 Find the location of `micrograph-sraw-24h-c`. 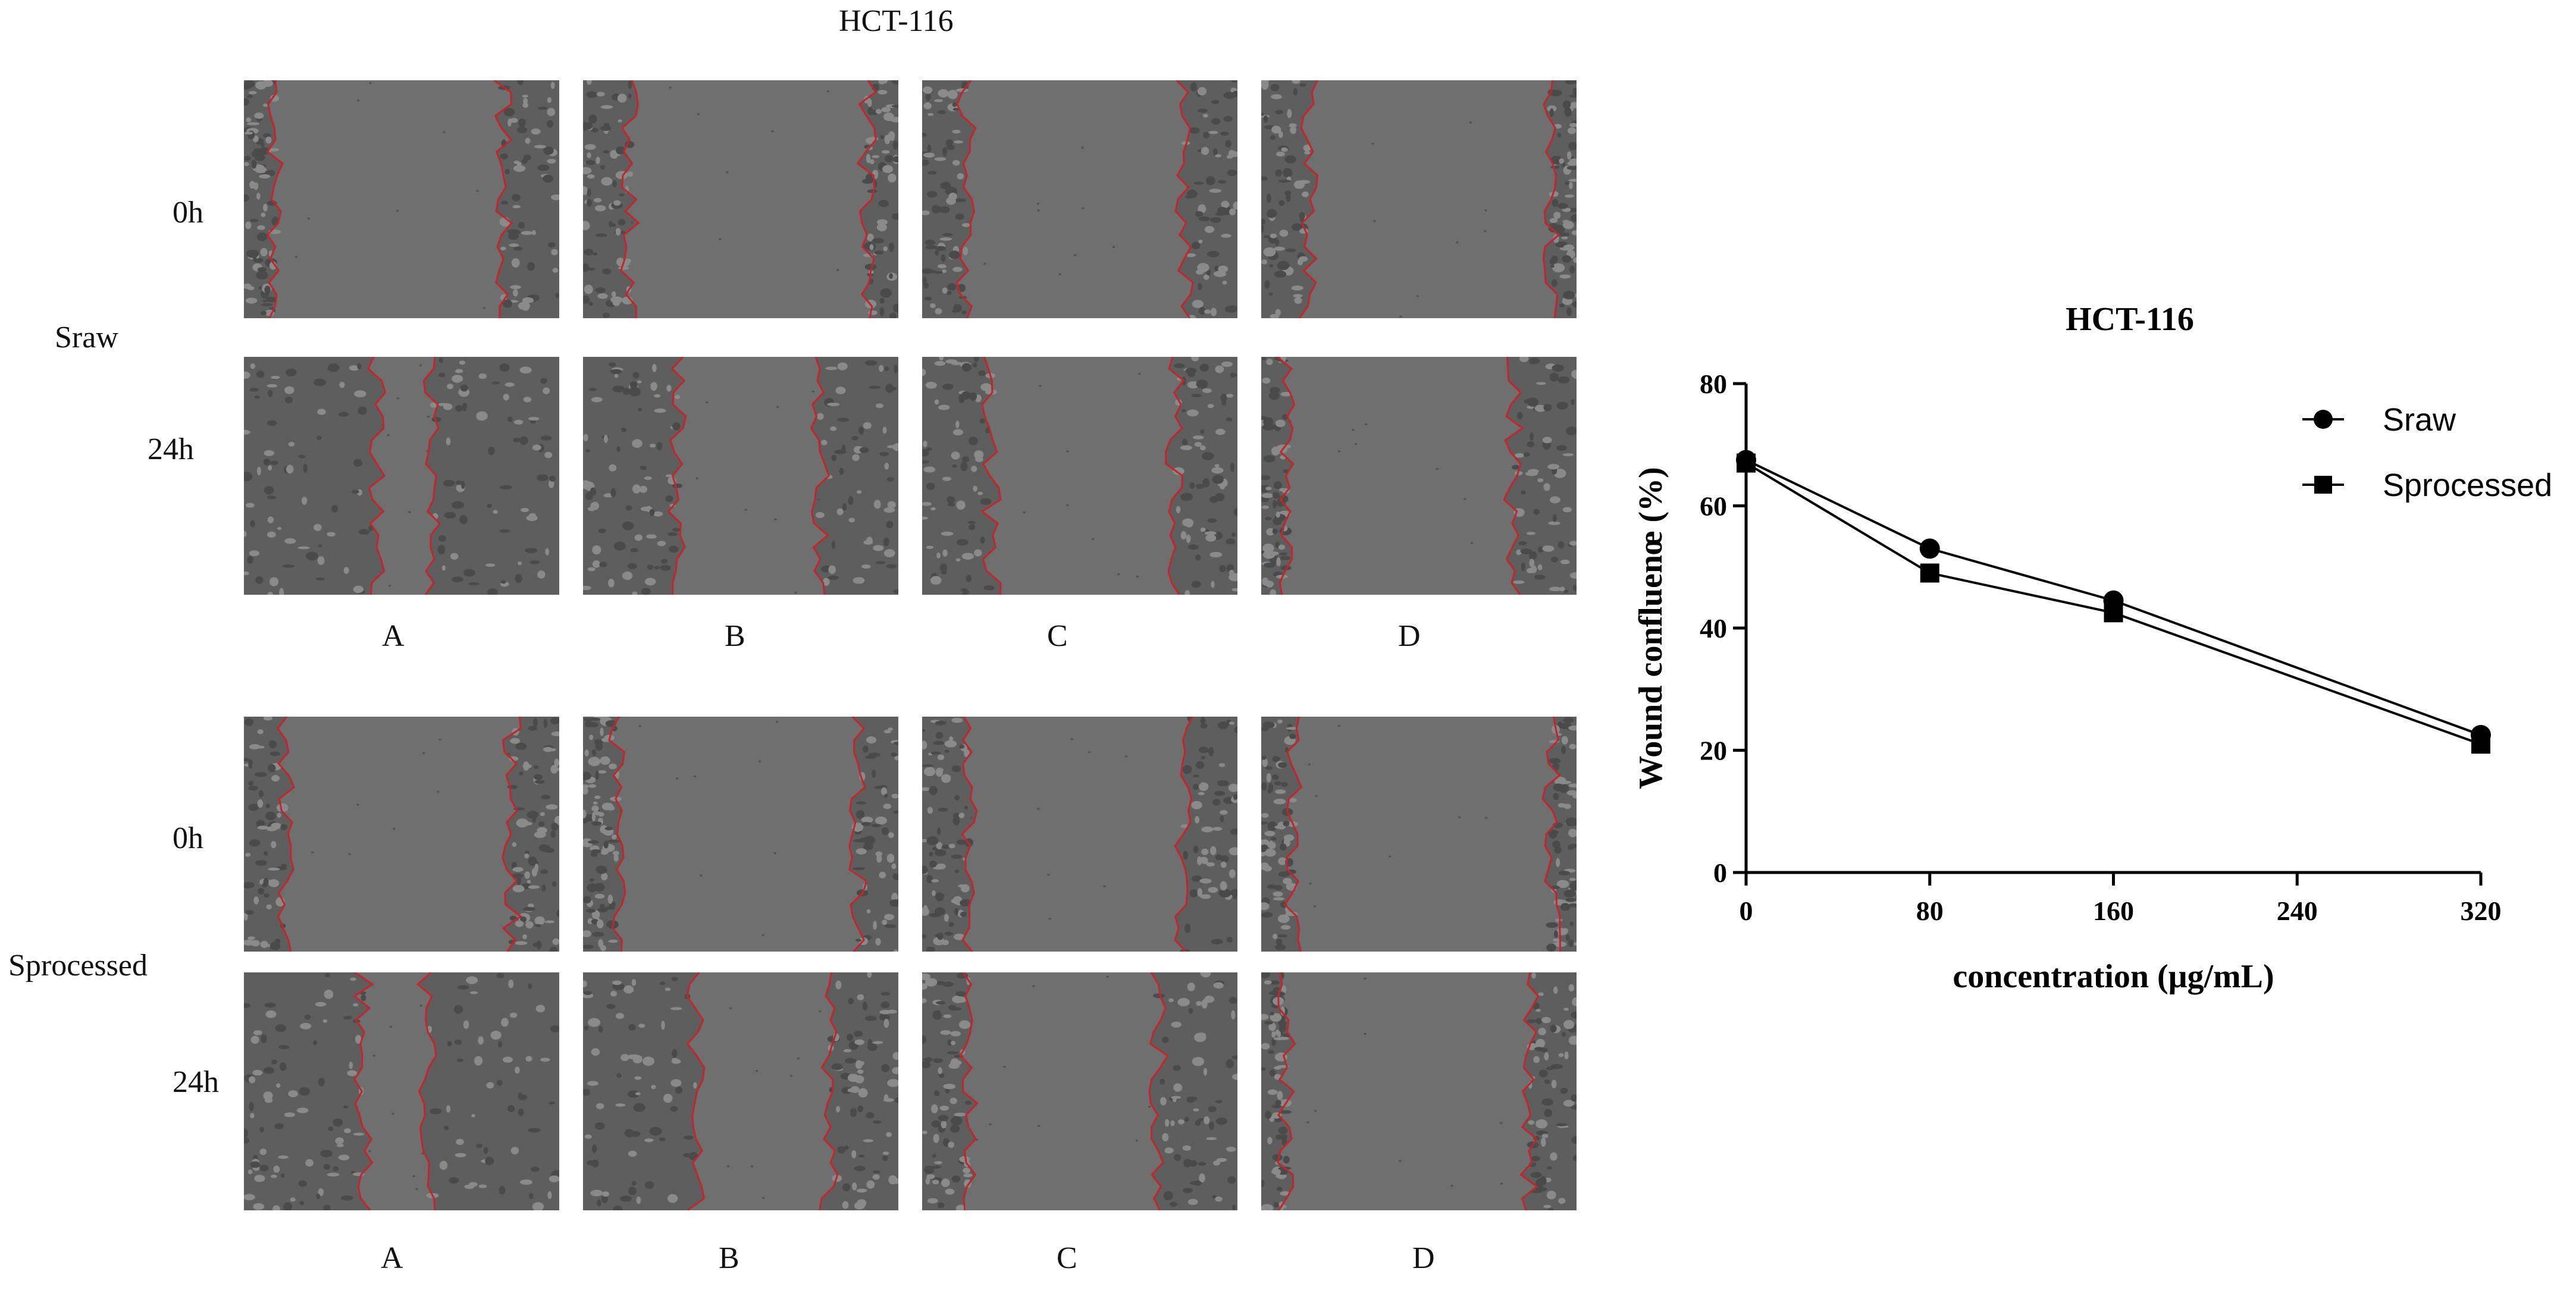

micrograph-sraw-24h-c is located at coordinates (1079, 476).